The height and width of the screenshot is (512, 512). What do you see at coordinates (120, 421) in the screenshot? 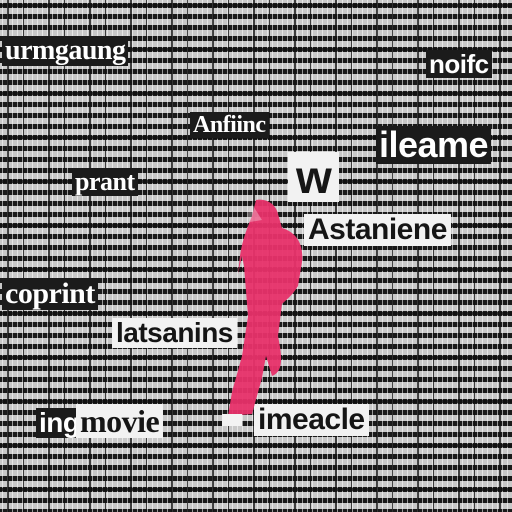
I see `word-movie: movie` at bounding box center [120, 421].